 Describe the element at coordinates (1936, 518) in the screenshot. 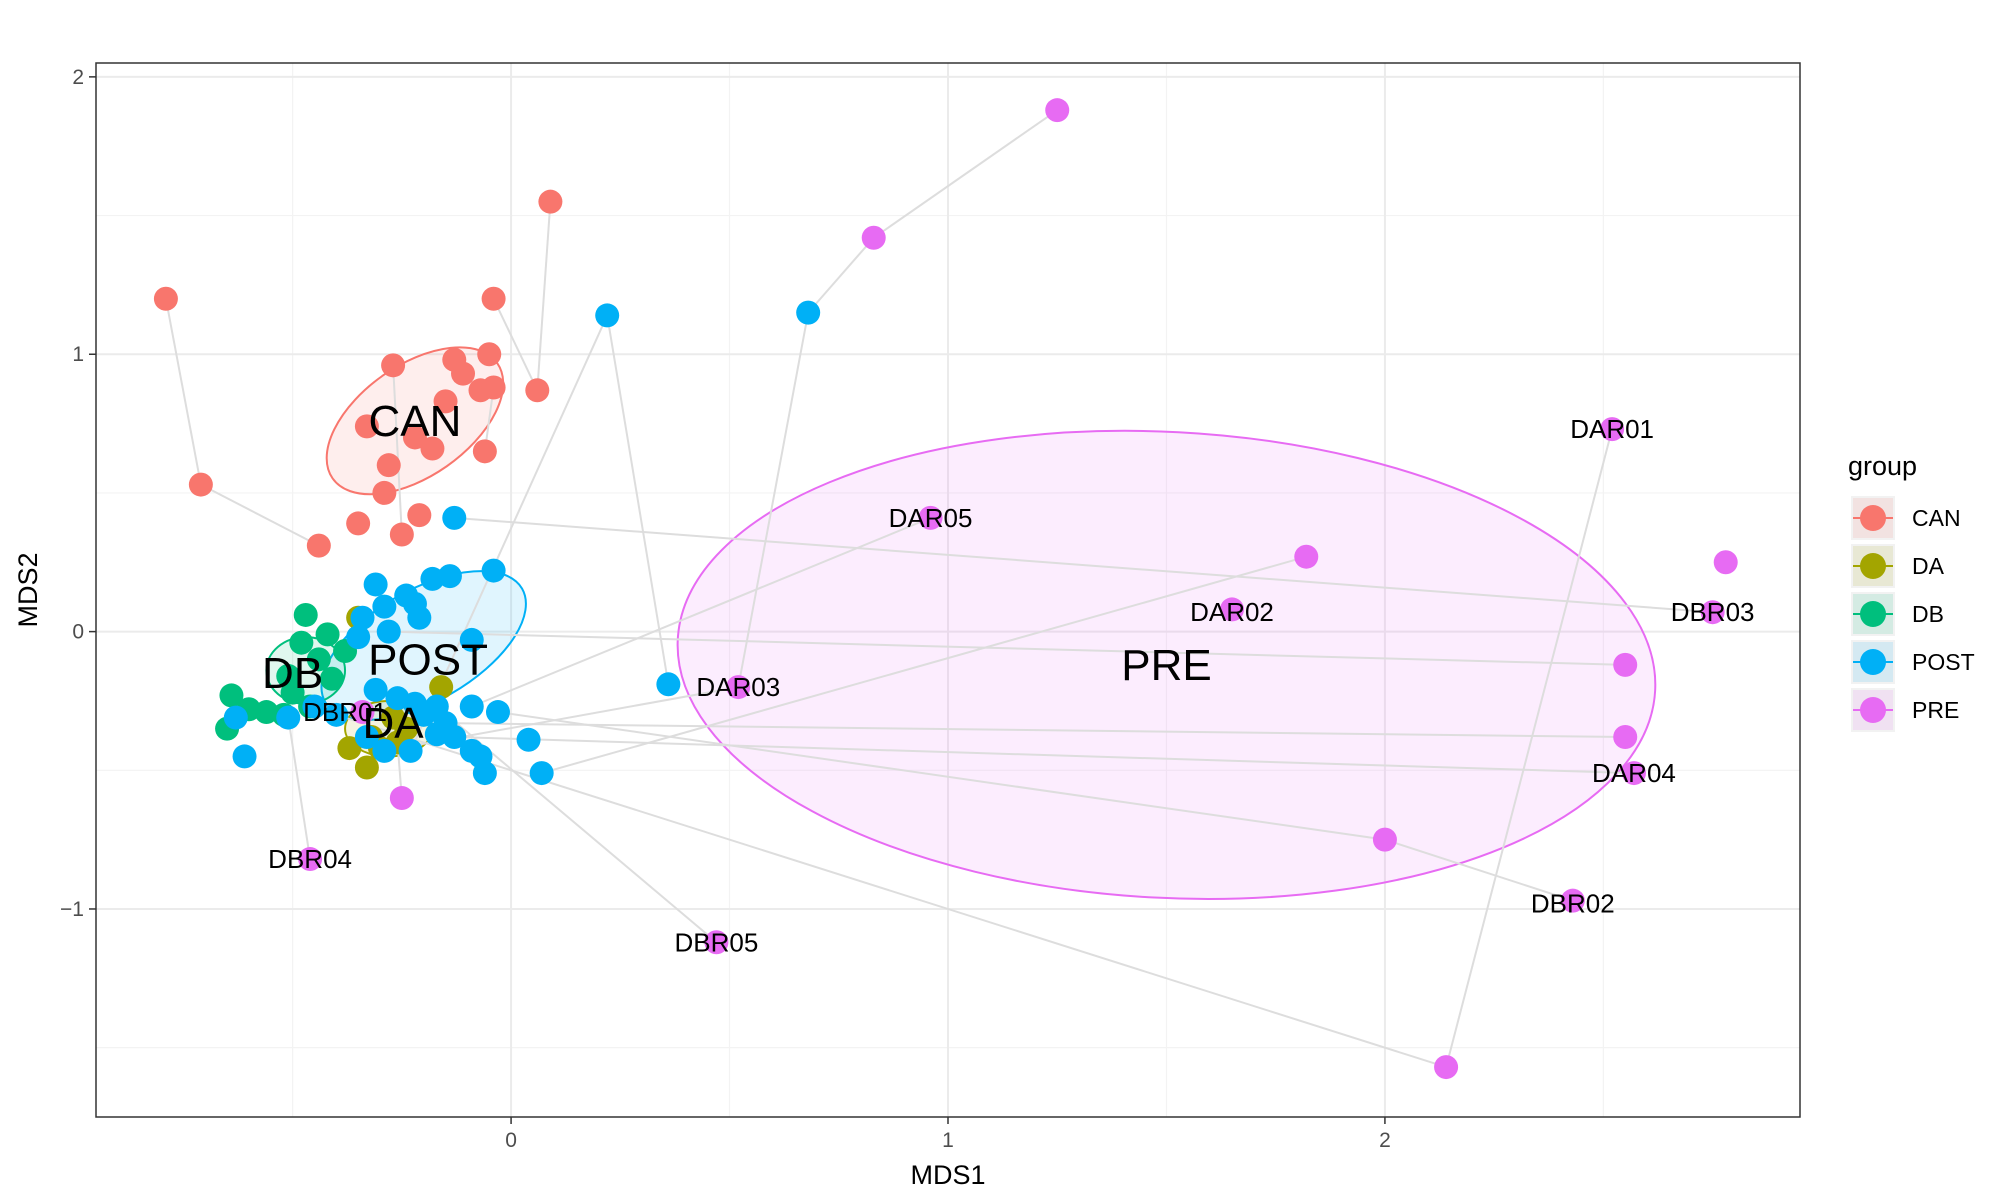

I see `legend-label-can: CAN` at that location.